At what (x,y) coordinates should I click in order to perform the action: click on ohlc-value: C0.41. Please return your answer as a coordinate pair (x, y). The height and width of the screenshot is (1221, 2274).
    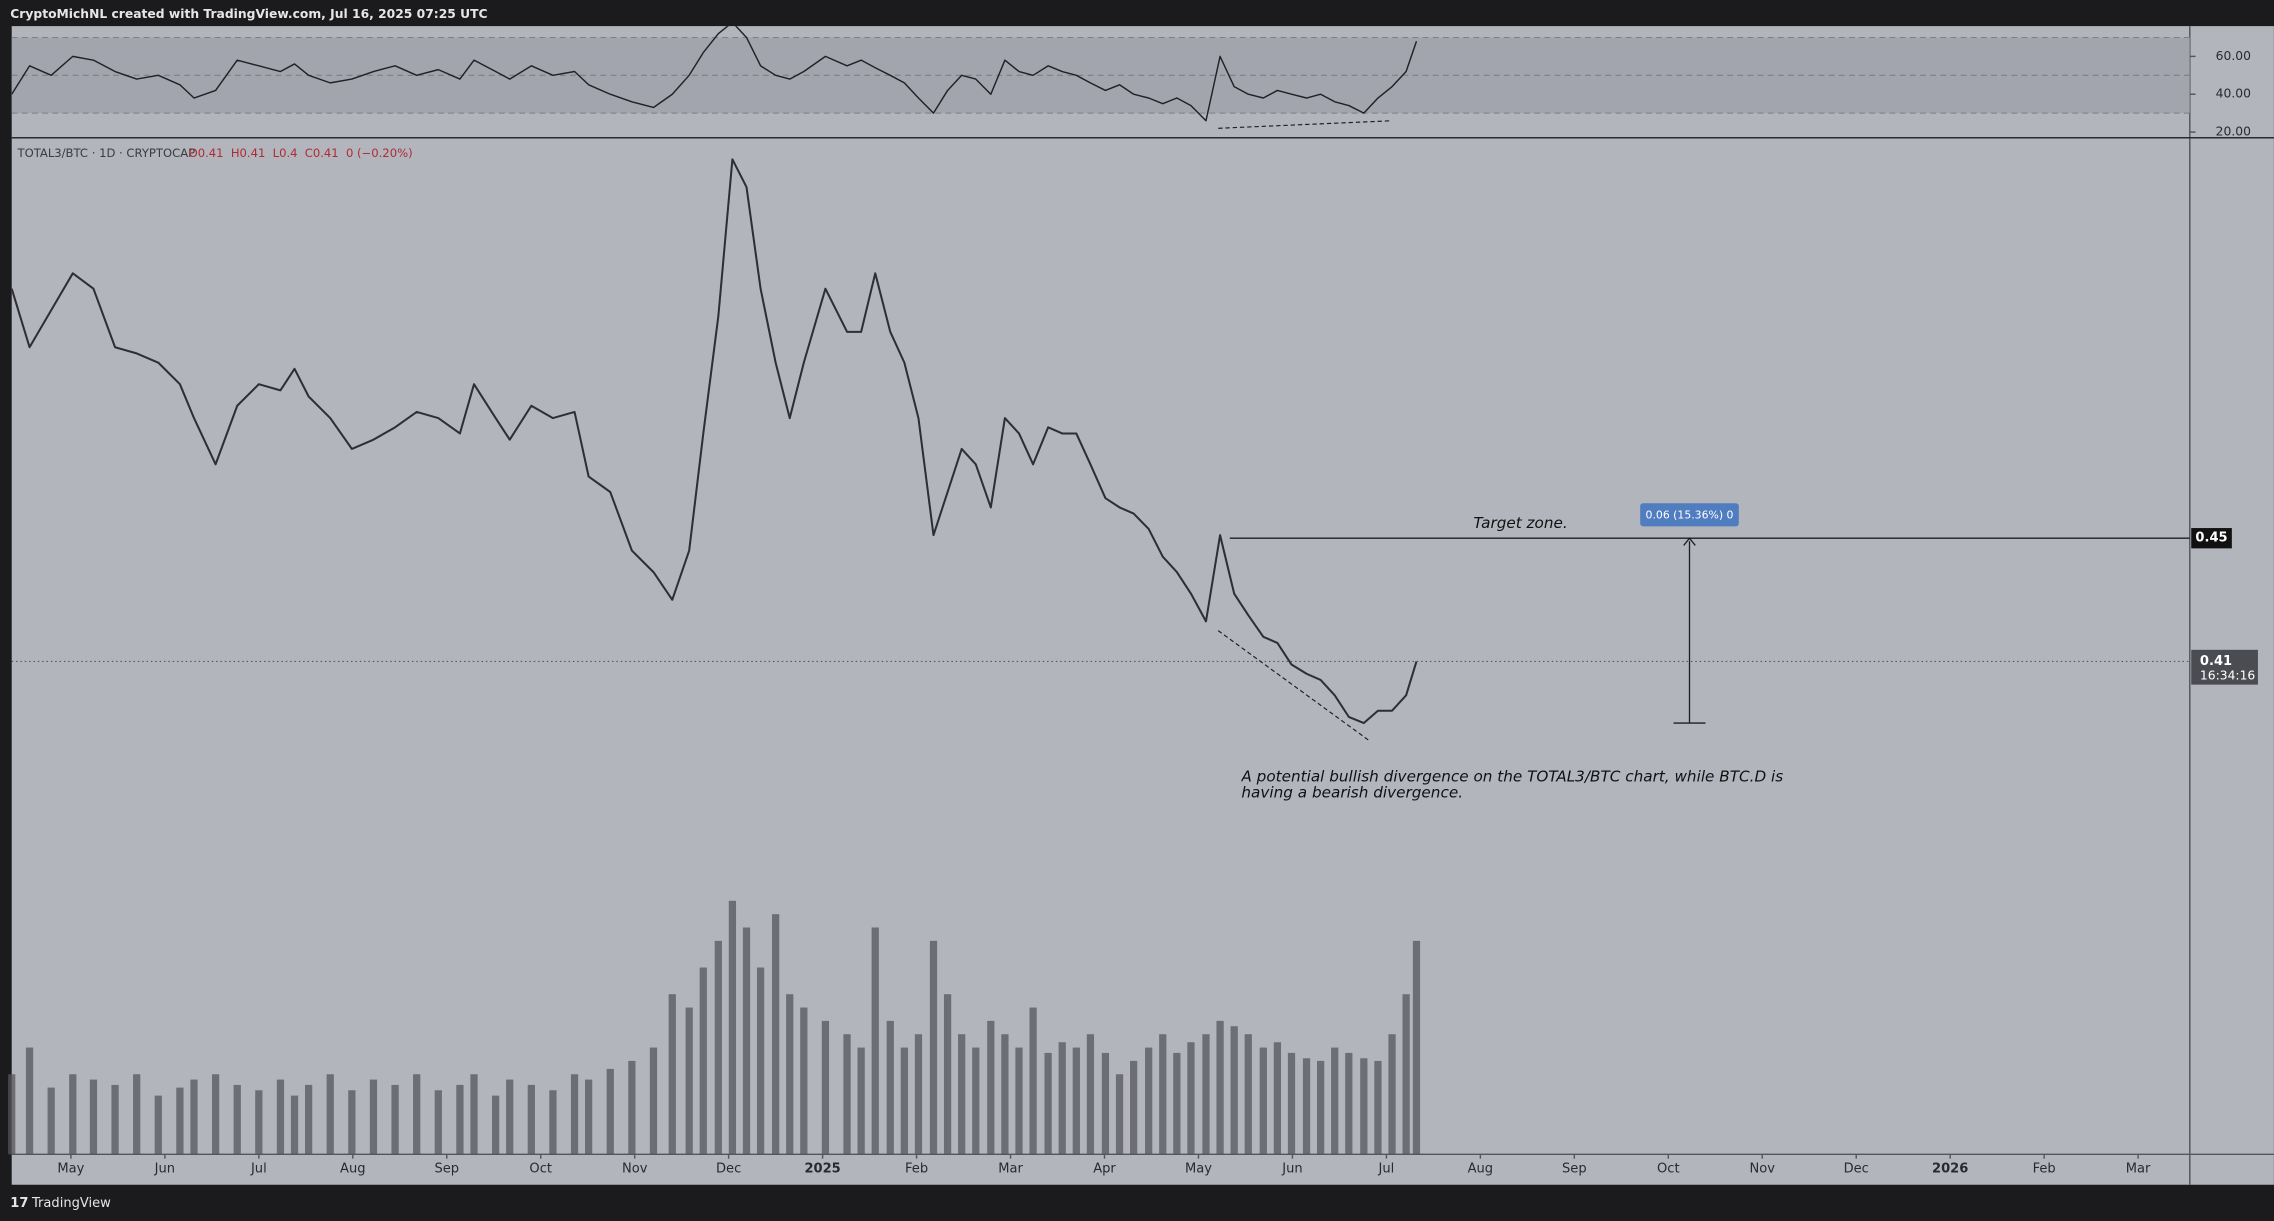
    Looking at the image, I should click on (322, 153).